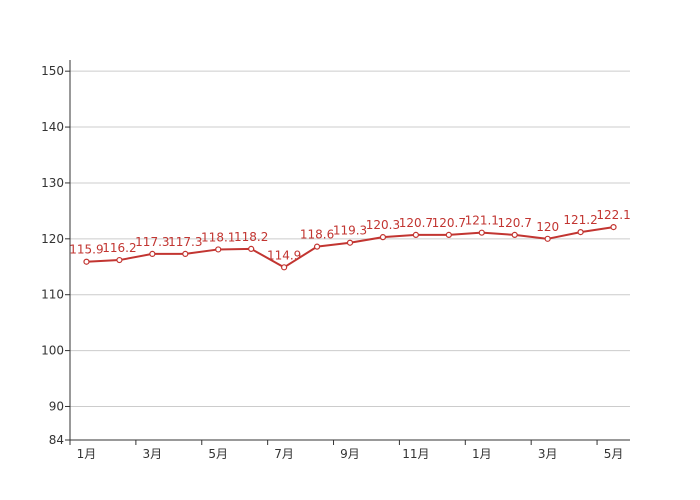 This screenshot has width=700, height=500. I want to click on data-label: 115.9, so click(86, 250).